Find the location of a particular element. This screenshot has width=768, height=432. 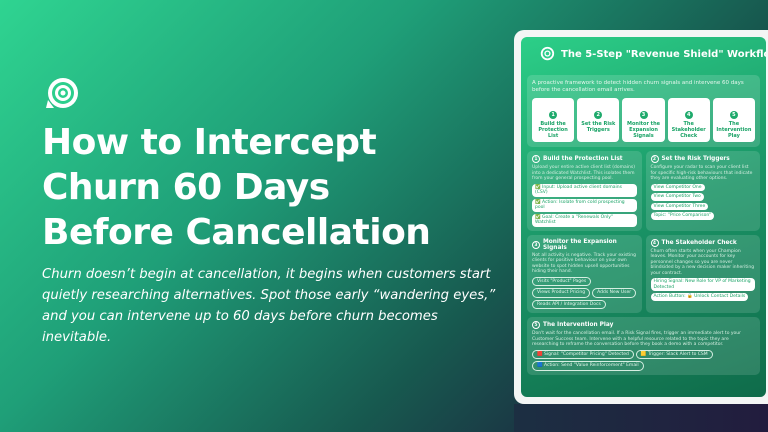

section-number: 3 is located at coordinates (536, 244).